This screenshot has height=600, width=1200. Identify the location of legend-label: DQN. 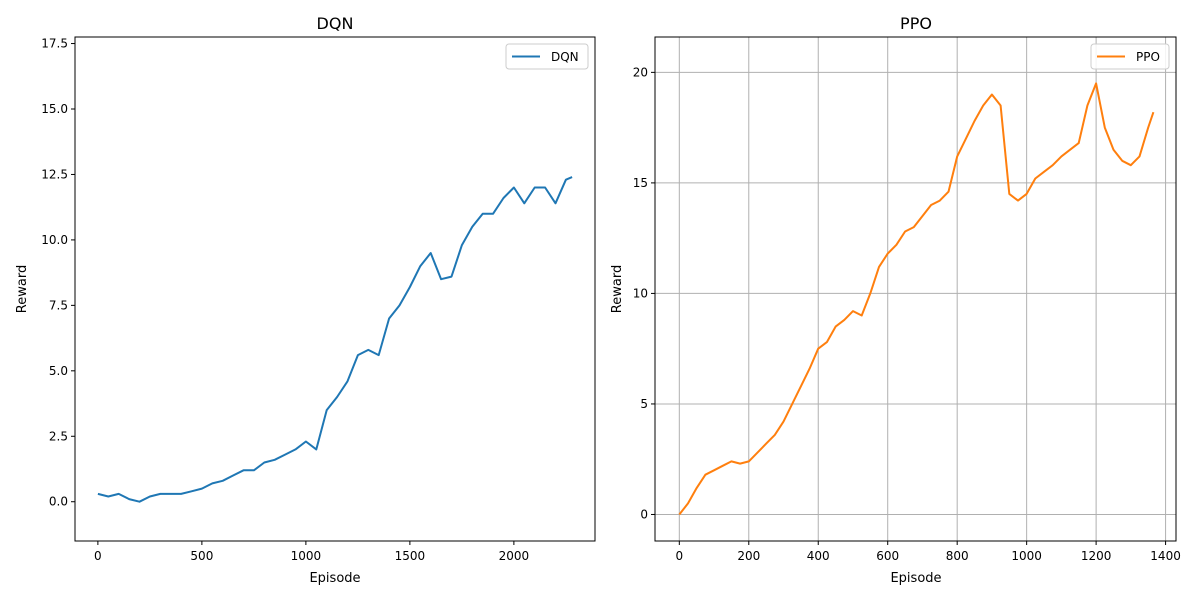
(565, 57).